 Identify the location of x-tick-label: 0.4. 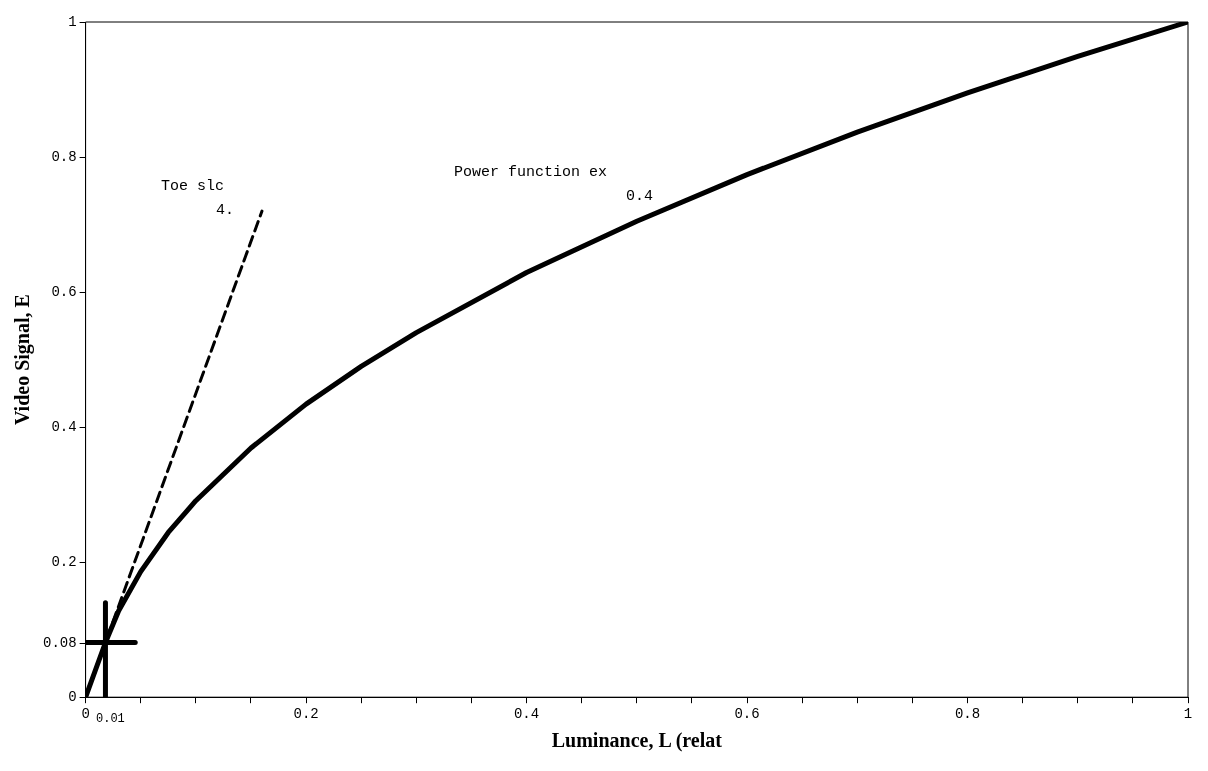
(526, 714).